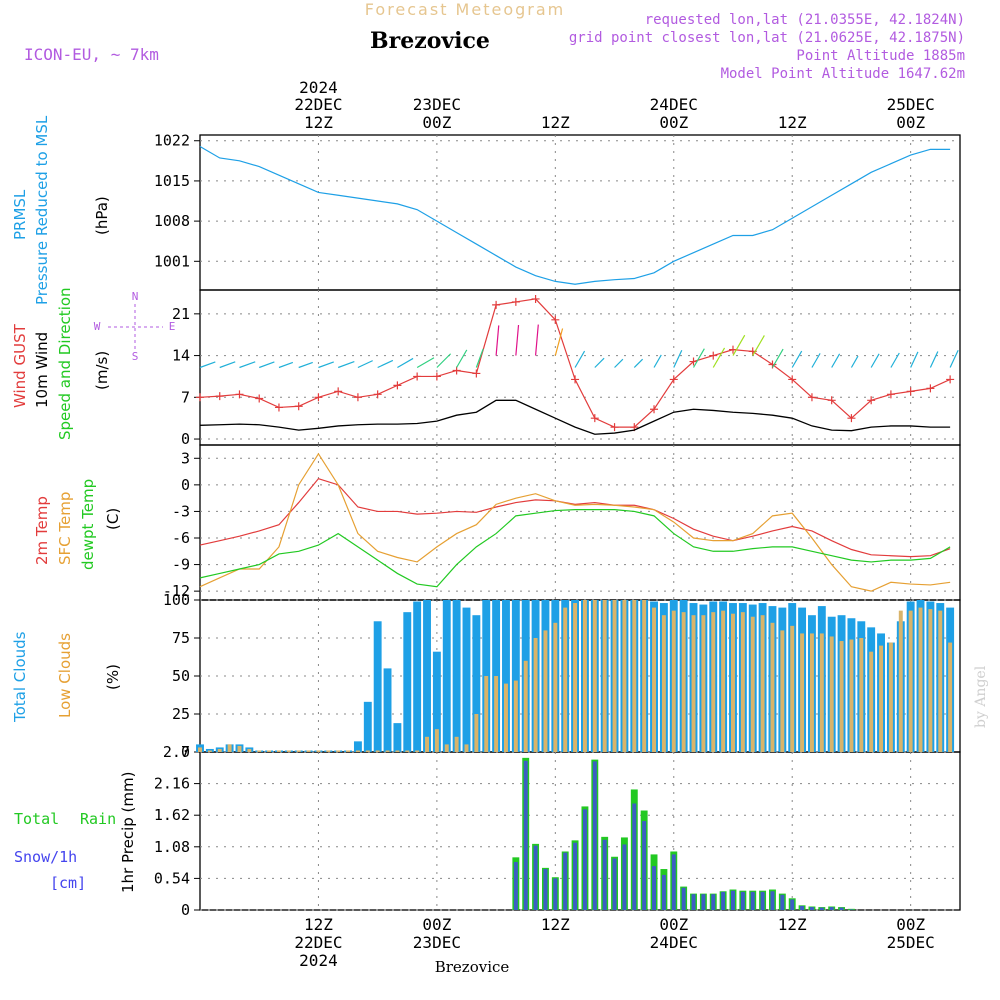  Describe the element at coordinates (674, 104) in the screenshot. I see `top-day-label: 24DEC` at that location.